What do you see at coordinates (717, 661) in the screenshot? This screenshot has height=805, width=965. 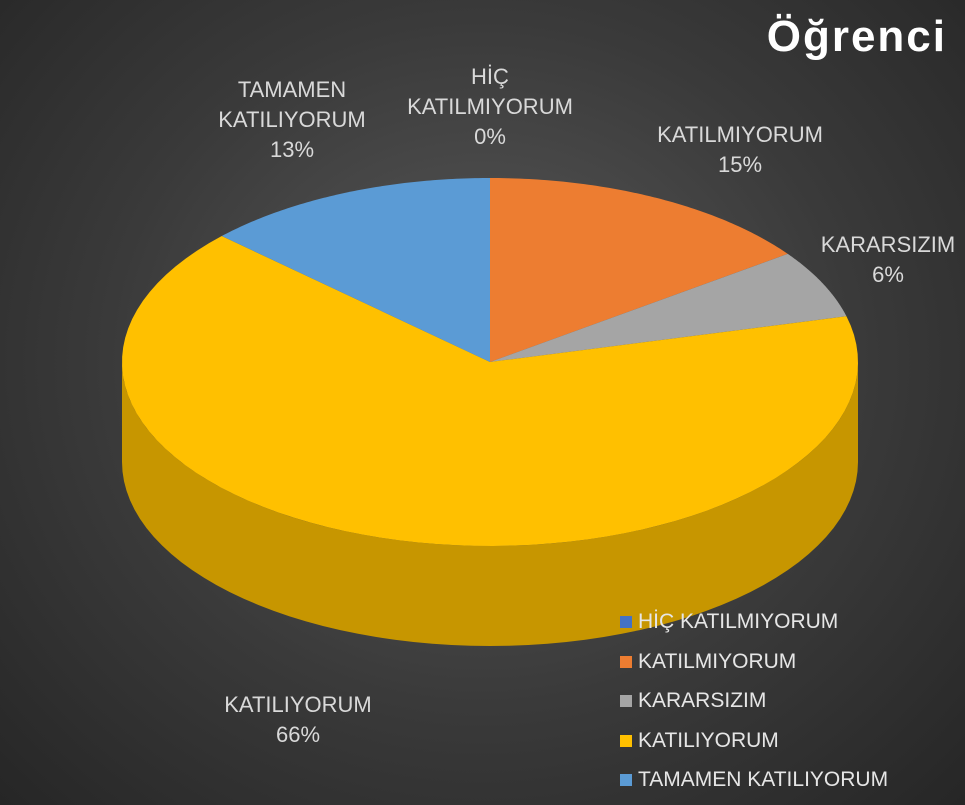 I see `legend-label: KATILMIYORUM` at bounding box center [717, 661].